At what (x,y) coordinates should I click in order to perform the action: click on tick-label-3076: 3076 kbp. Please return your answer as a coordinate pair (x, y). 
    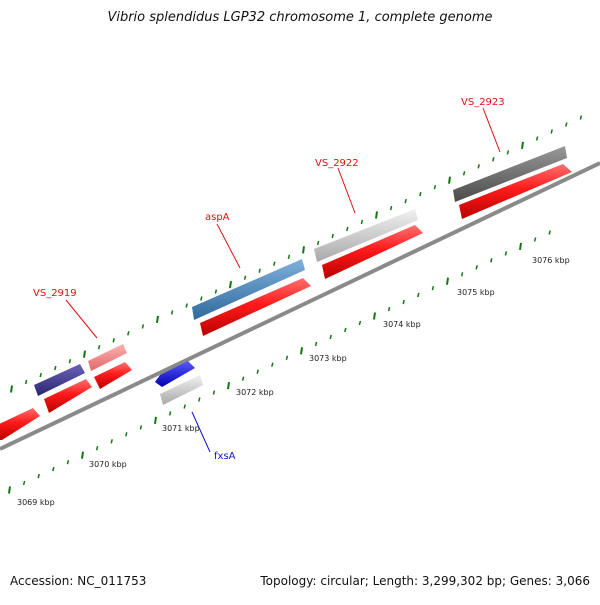
    Looking at the image, I should click on (551, 260).